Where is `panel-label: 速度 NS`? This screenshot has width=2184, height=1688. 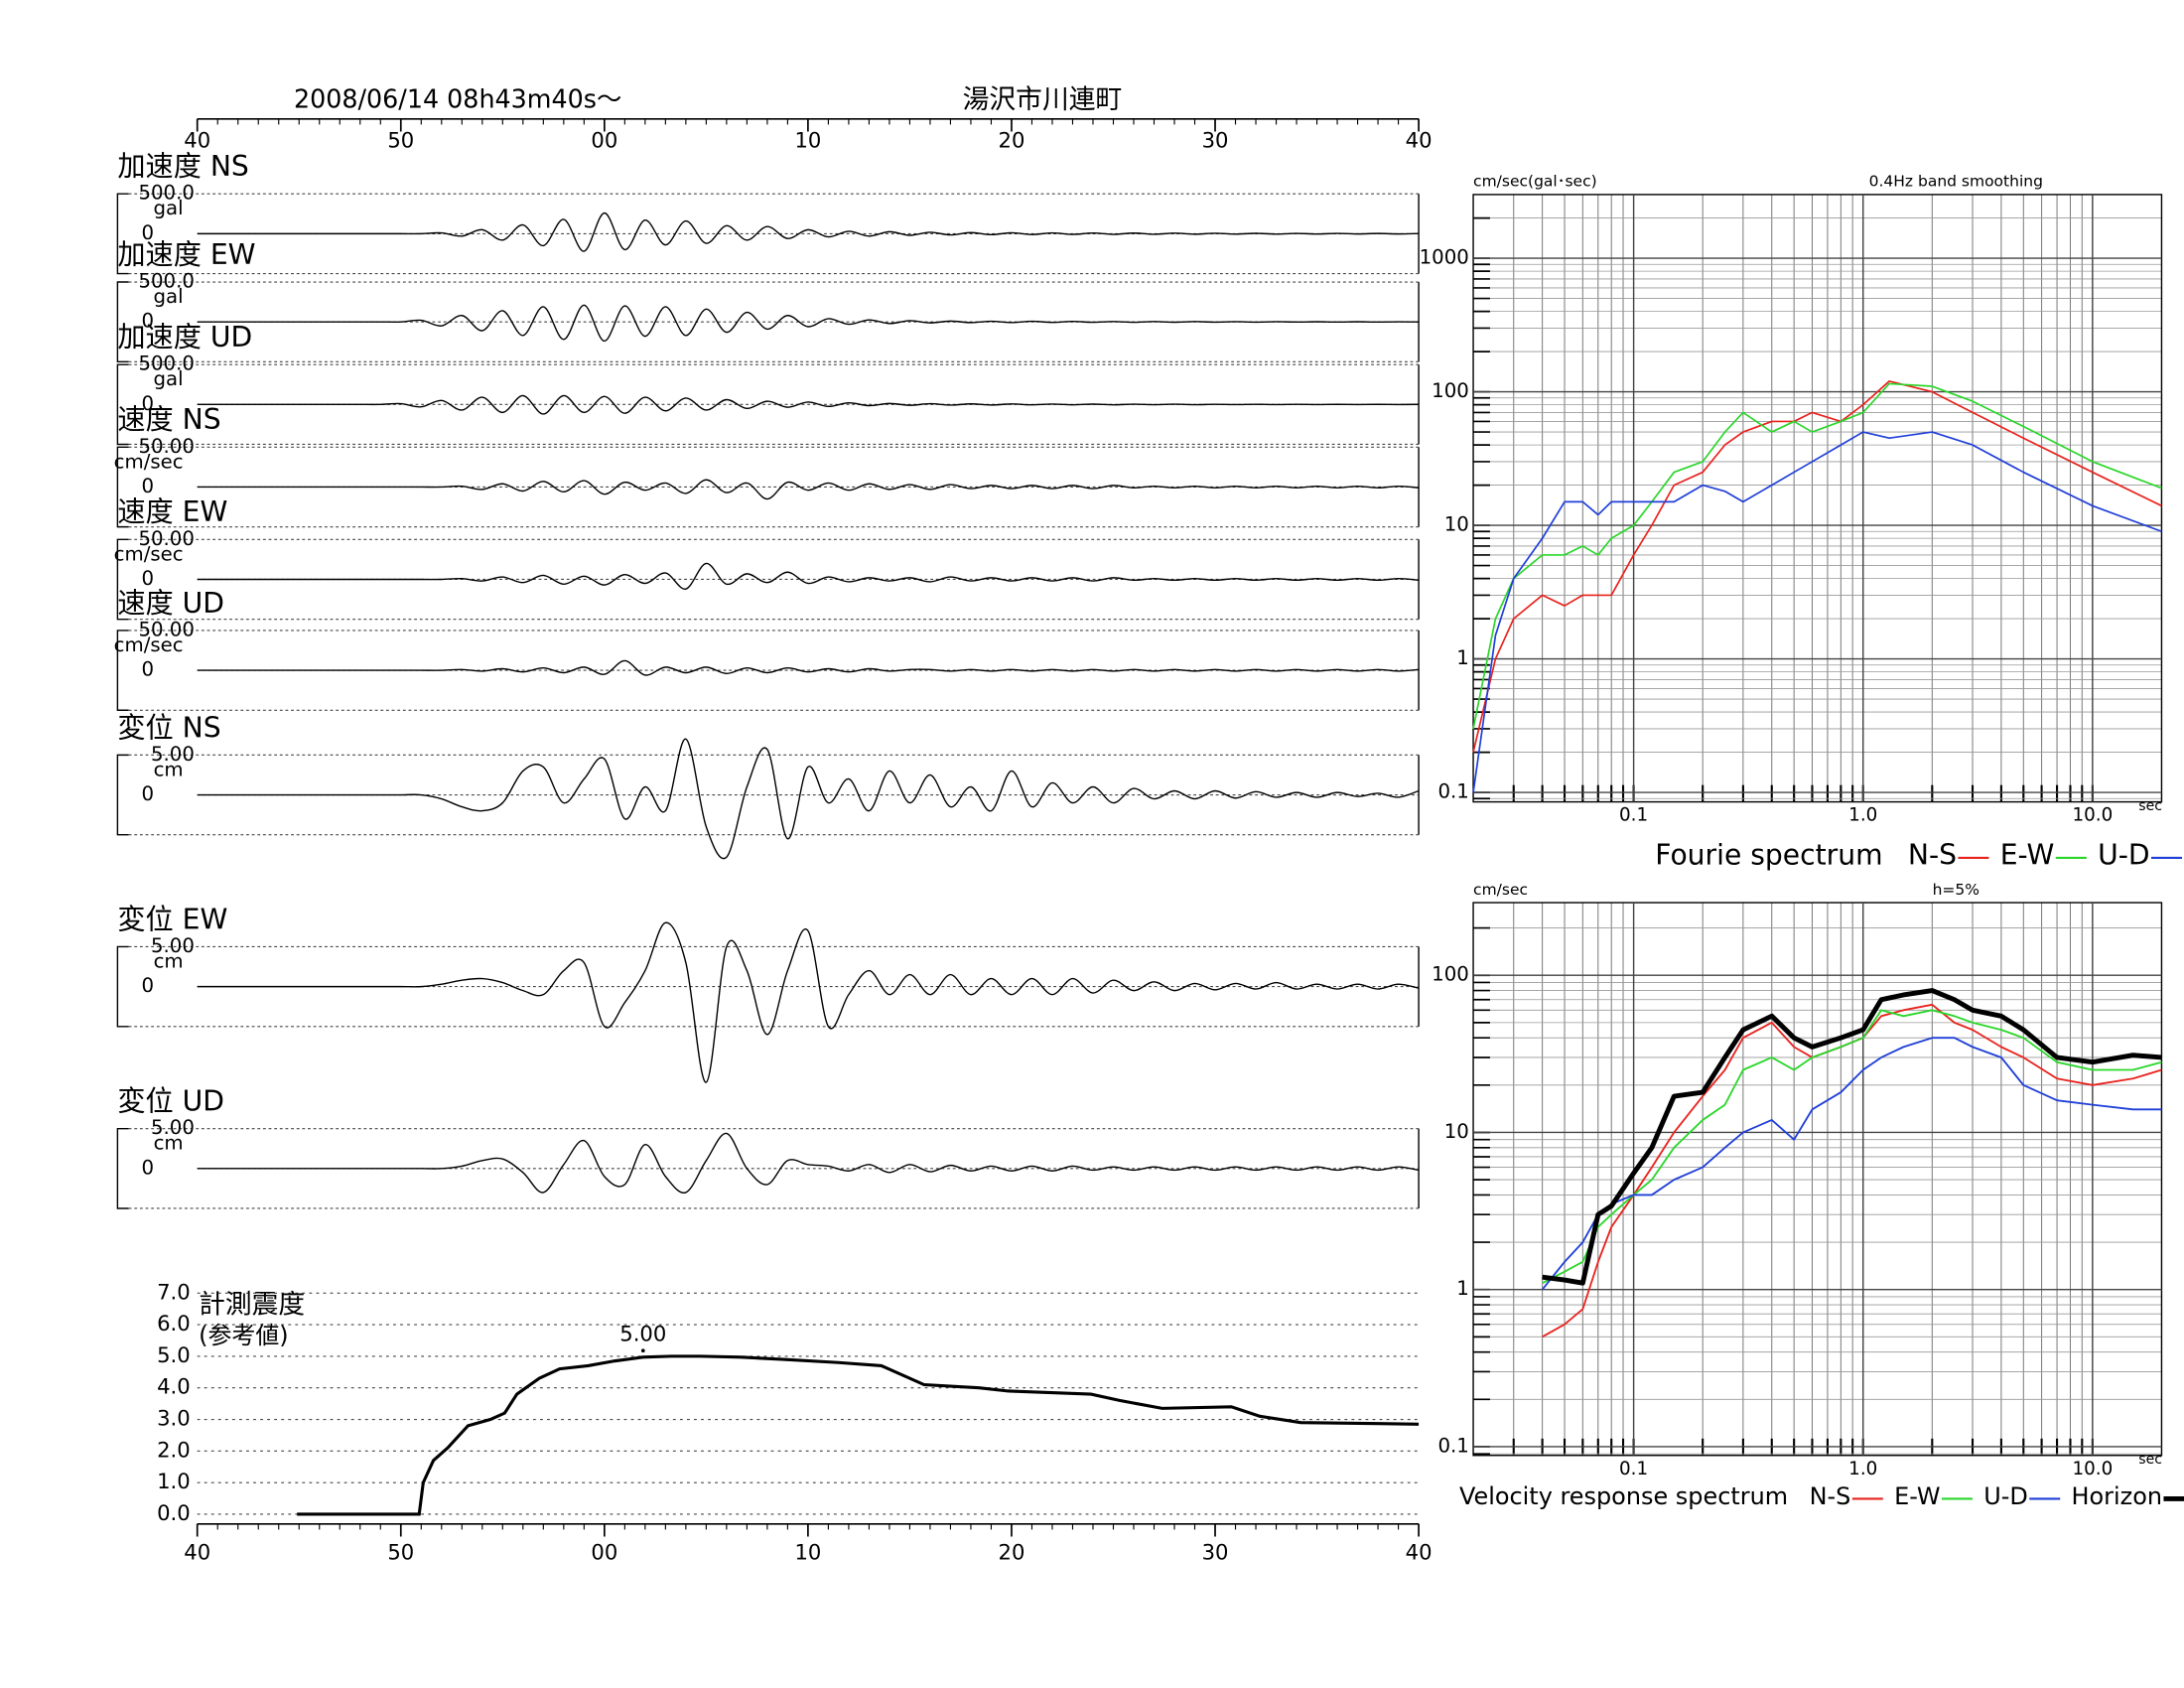
panel-label: 速度 NS is located at coordinates (168, 419).